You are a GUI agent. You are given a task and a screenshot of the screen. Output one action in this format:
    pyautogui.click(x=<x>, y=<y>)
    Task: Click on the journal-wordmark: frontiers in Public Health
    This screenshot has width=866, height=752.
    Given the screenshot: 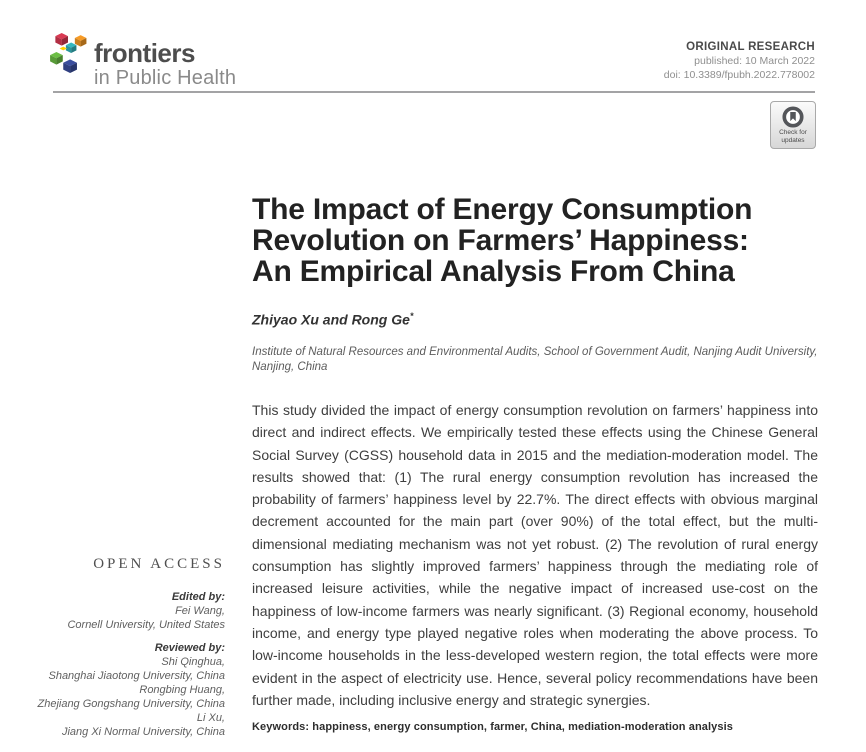 What is the action you would take?
    pyautogui.click(x=165, y=64)
    